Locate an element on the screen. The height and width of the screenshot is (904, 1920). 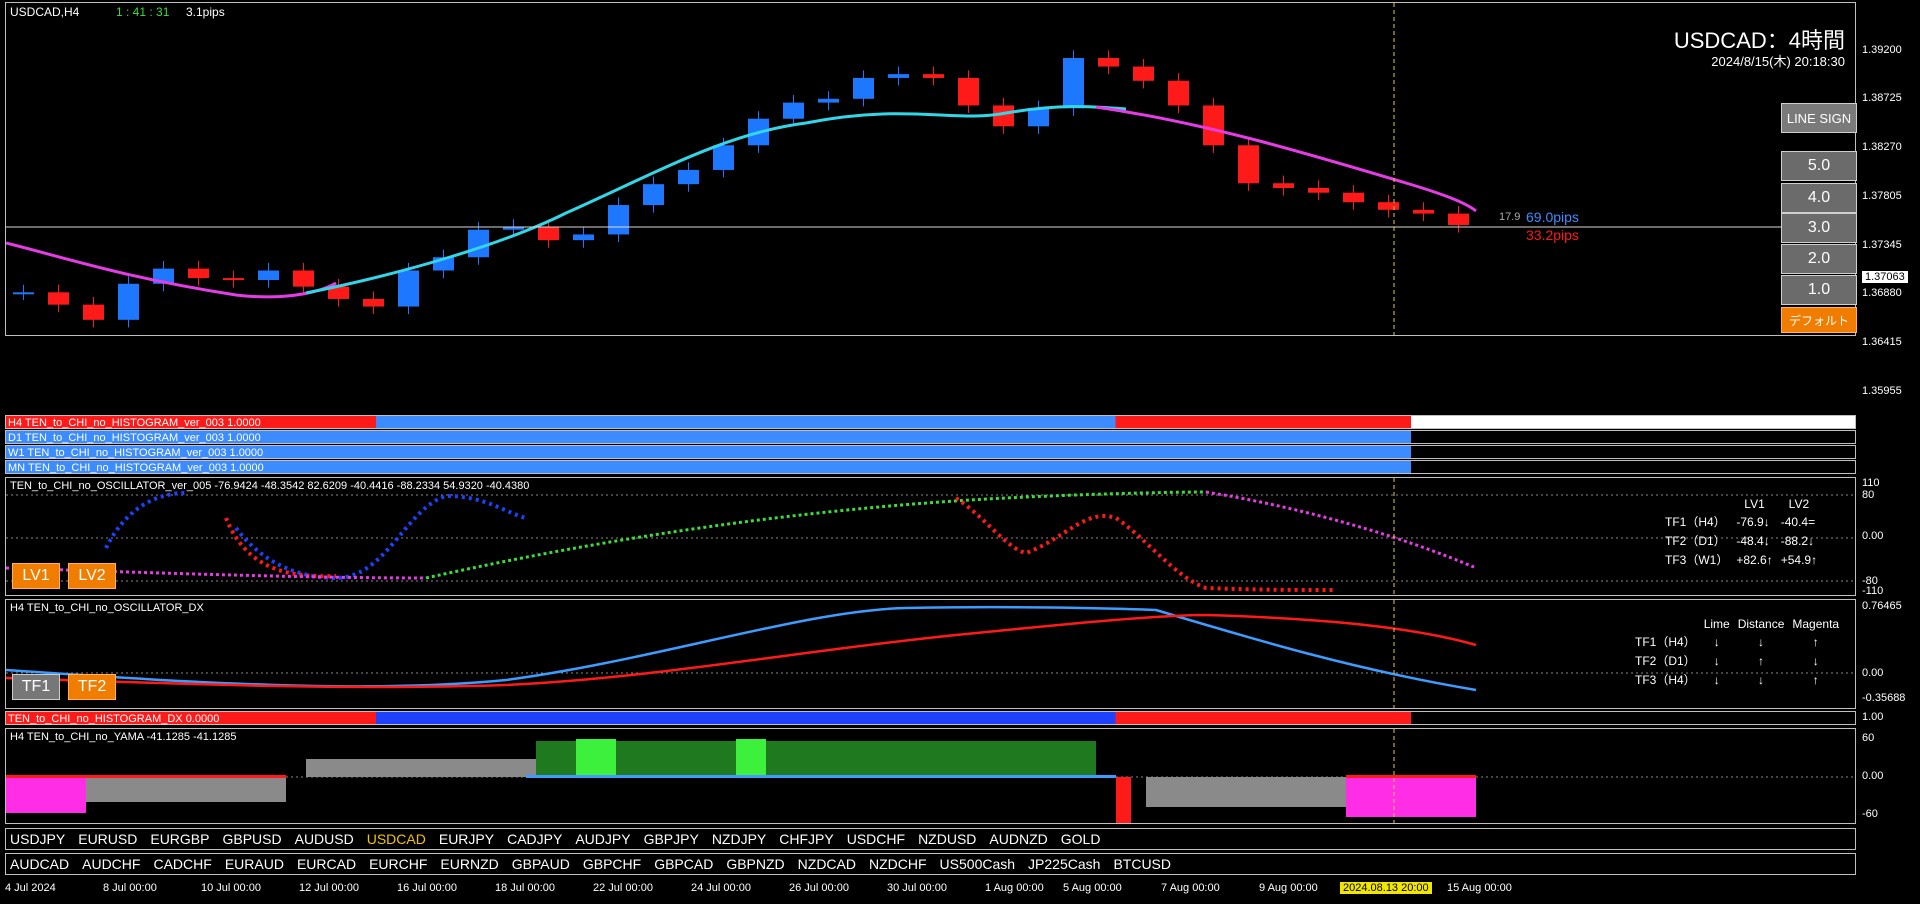
time-tick: 22 Jul 00:00 is located at coordinates (623, 888).